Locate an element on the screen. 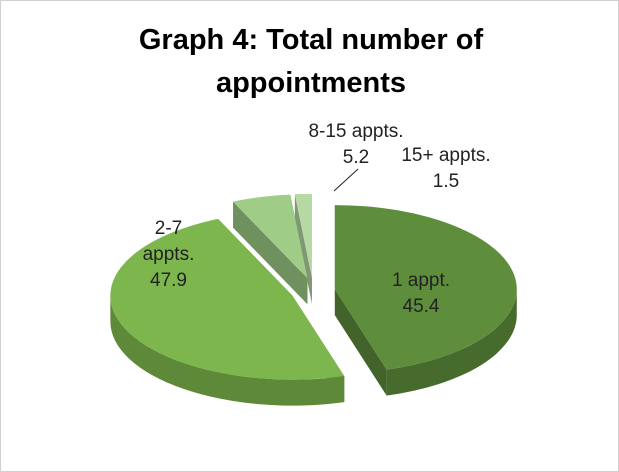 The height and width of the screenshot is (472, 619). label-value: 47.9 is located at coordinates (168, 280).